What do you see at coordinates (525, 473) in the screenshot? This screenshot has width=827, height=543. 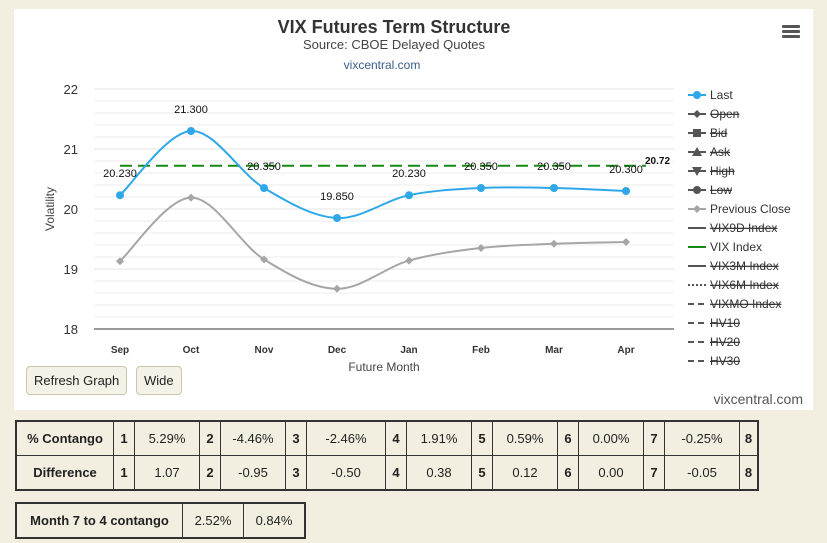 I see `value-cell: 0.12` at bounding box center [525, 473].